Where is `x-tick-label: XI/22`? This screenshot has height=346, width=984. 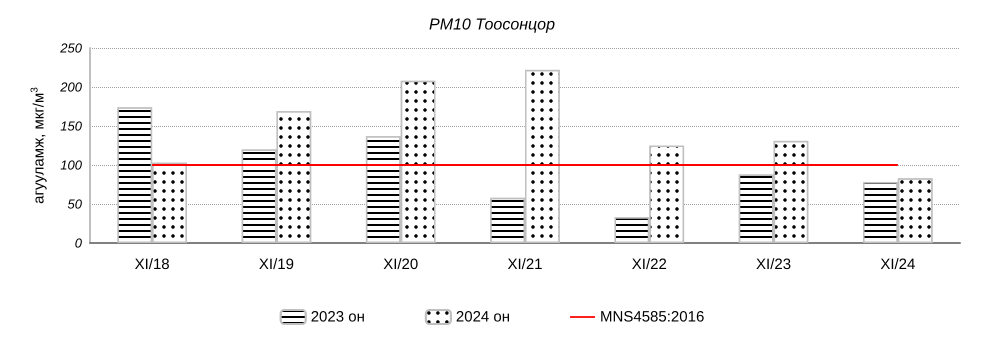
x-tick-label: XI/22 is located at coordinates (649, 264).